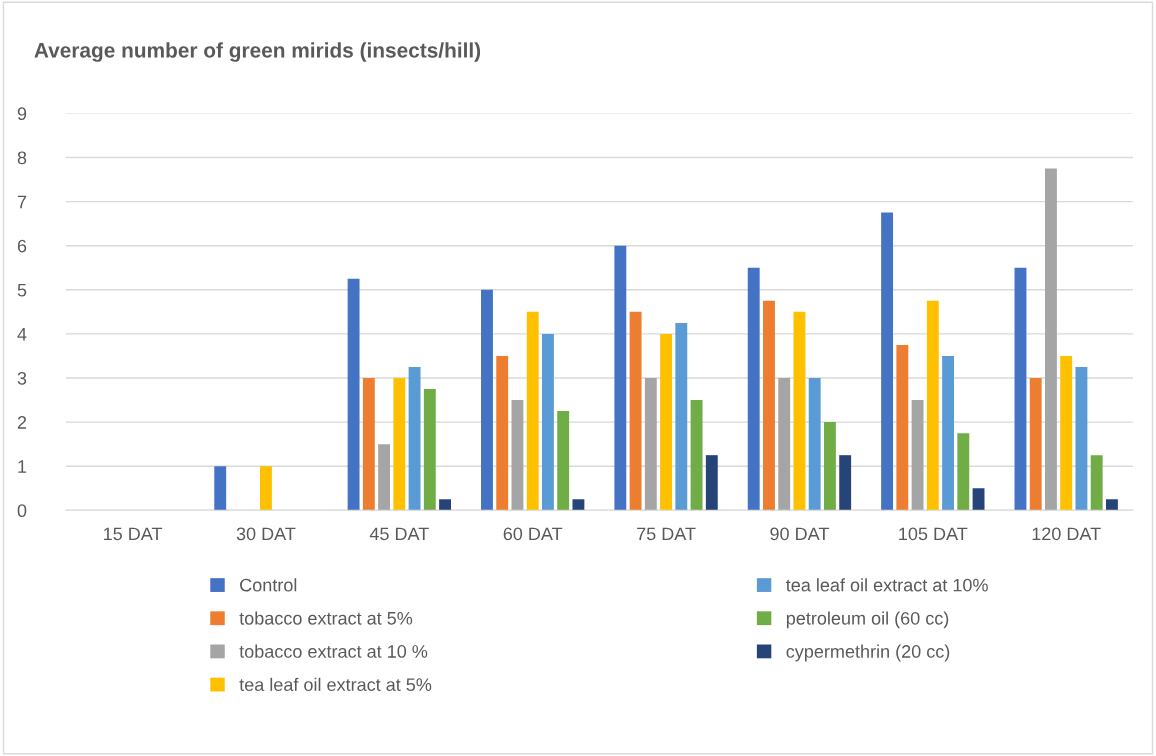 This screenshot has width=1156, height=756. Describe the element at coordinates (326, 618) in the screenshot. I see `legend-label: tobacco extract at 5%` at that location.